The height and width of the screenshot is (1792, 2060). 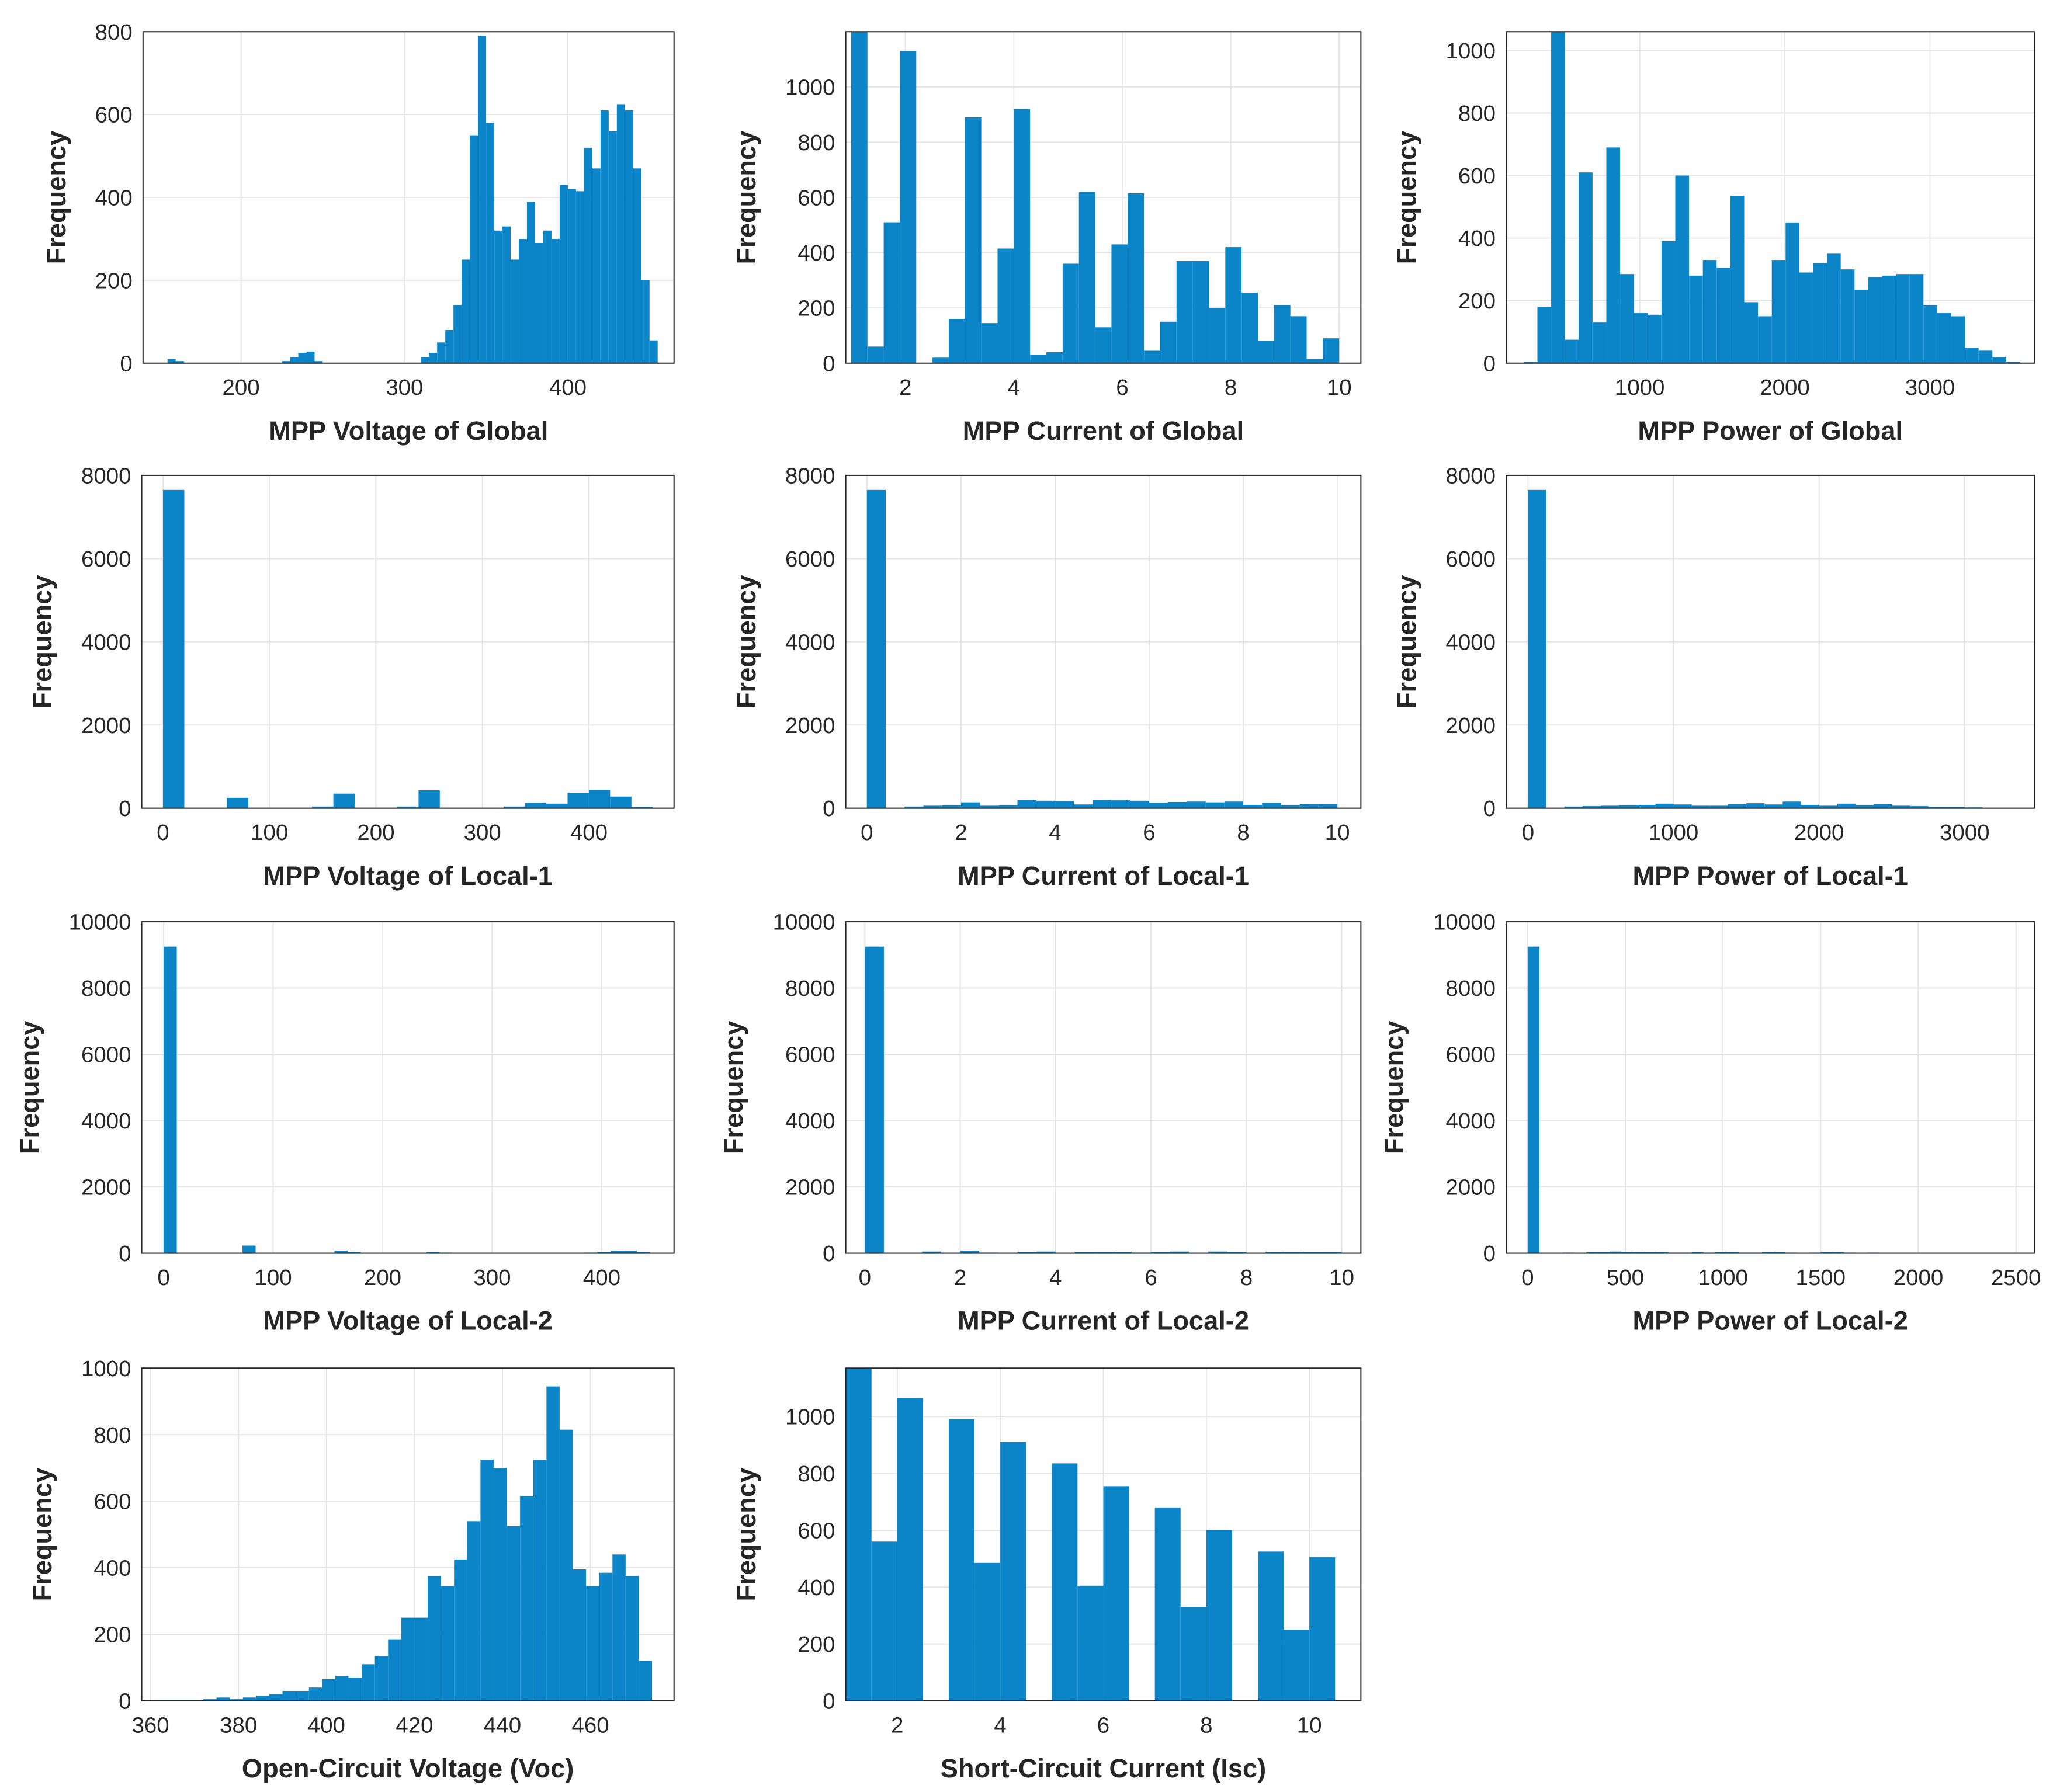 What do you see at coordinates (589, 832) in the screenshot?
I see `x-tick-label: 400` at bounding box center [589, 832].